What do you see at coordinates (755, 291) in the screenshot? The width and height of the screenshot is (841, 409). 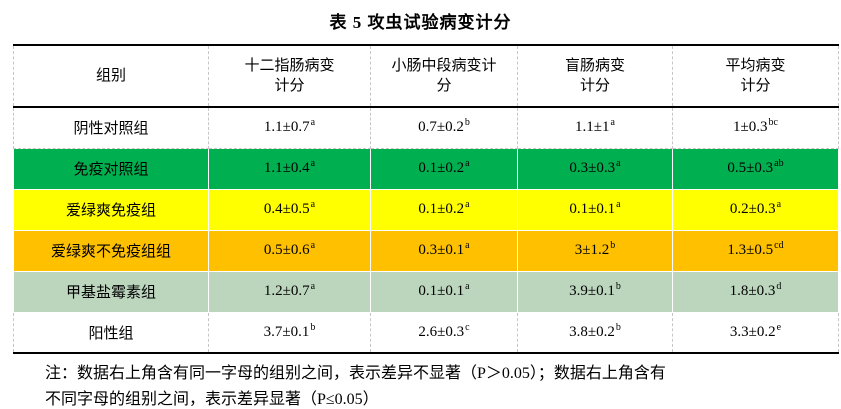 I see `score-cell: 1.8±0.3d` at bounding box center [755, 291].